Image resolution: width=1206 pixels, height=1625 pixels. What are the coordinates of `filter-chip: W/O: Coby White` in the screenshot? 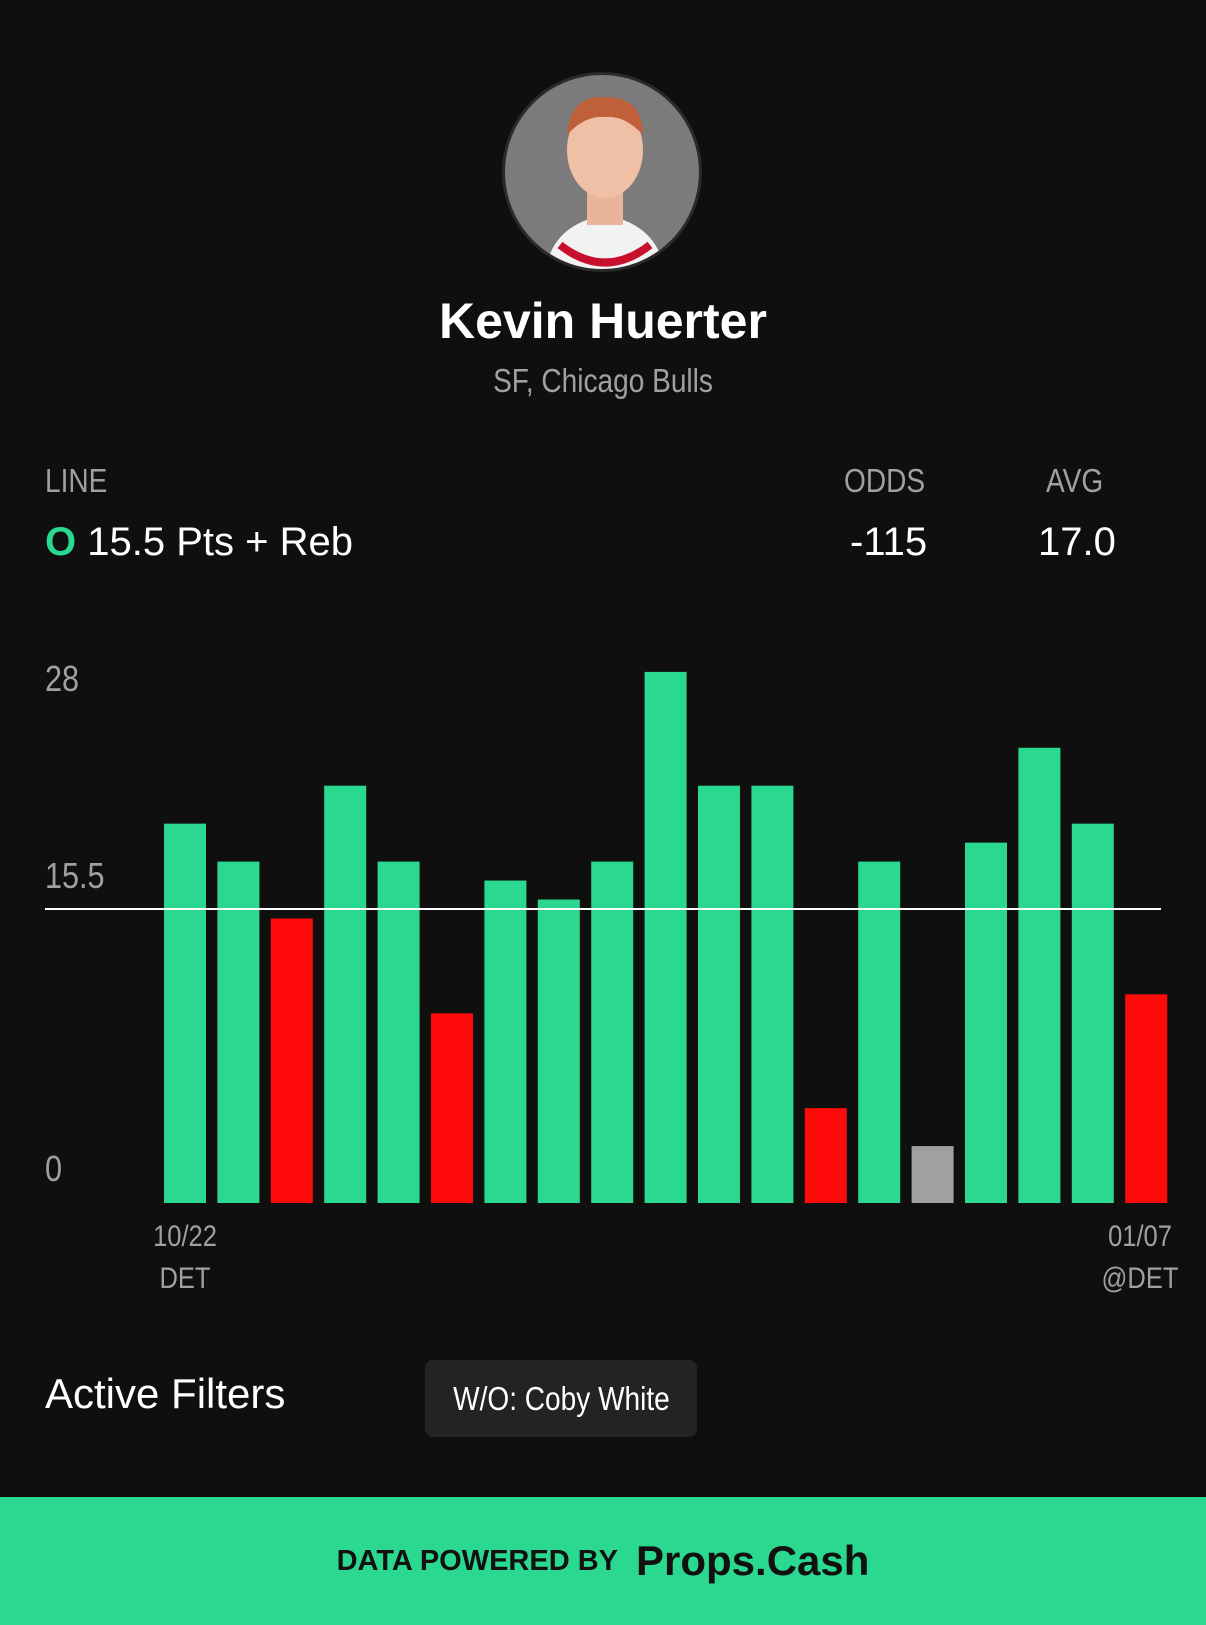 It's located at (561, 1398).